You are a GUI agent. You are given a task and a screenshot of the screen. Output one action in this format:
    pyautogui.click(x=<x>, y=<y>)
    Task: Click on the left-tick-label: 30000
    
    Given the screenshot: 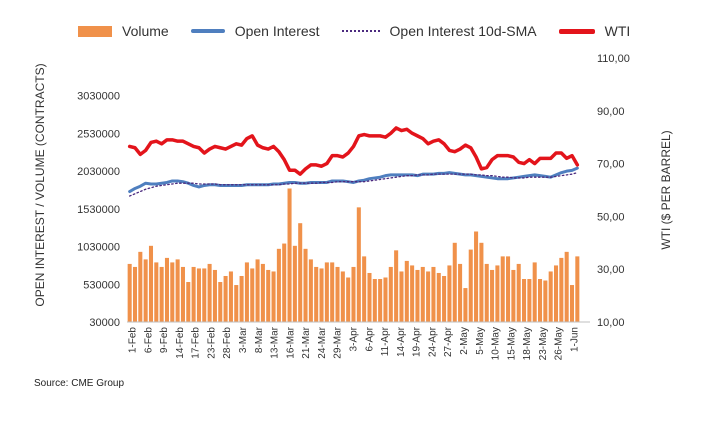 What is the action you would take?
    pyautogui.click(x=104, y=323)
    